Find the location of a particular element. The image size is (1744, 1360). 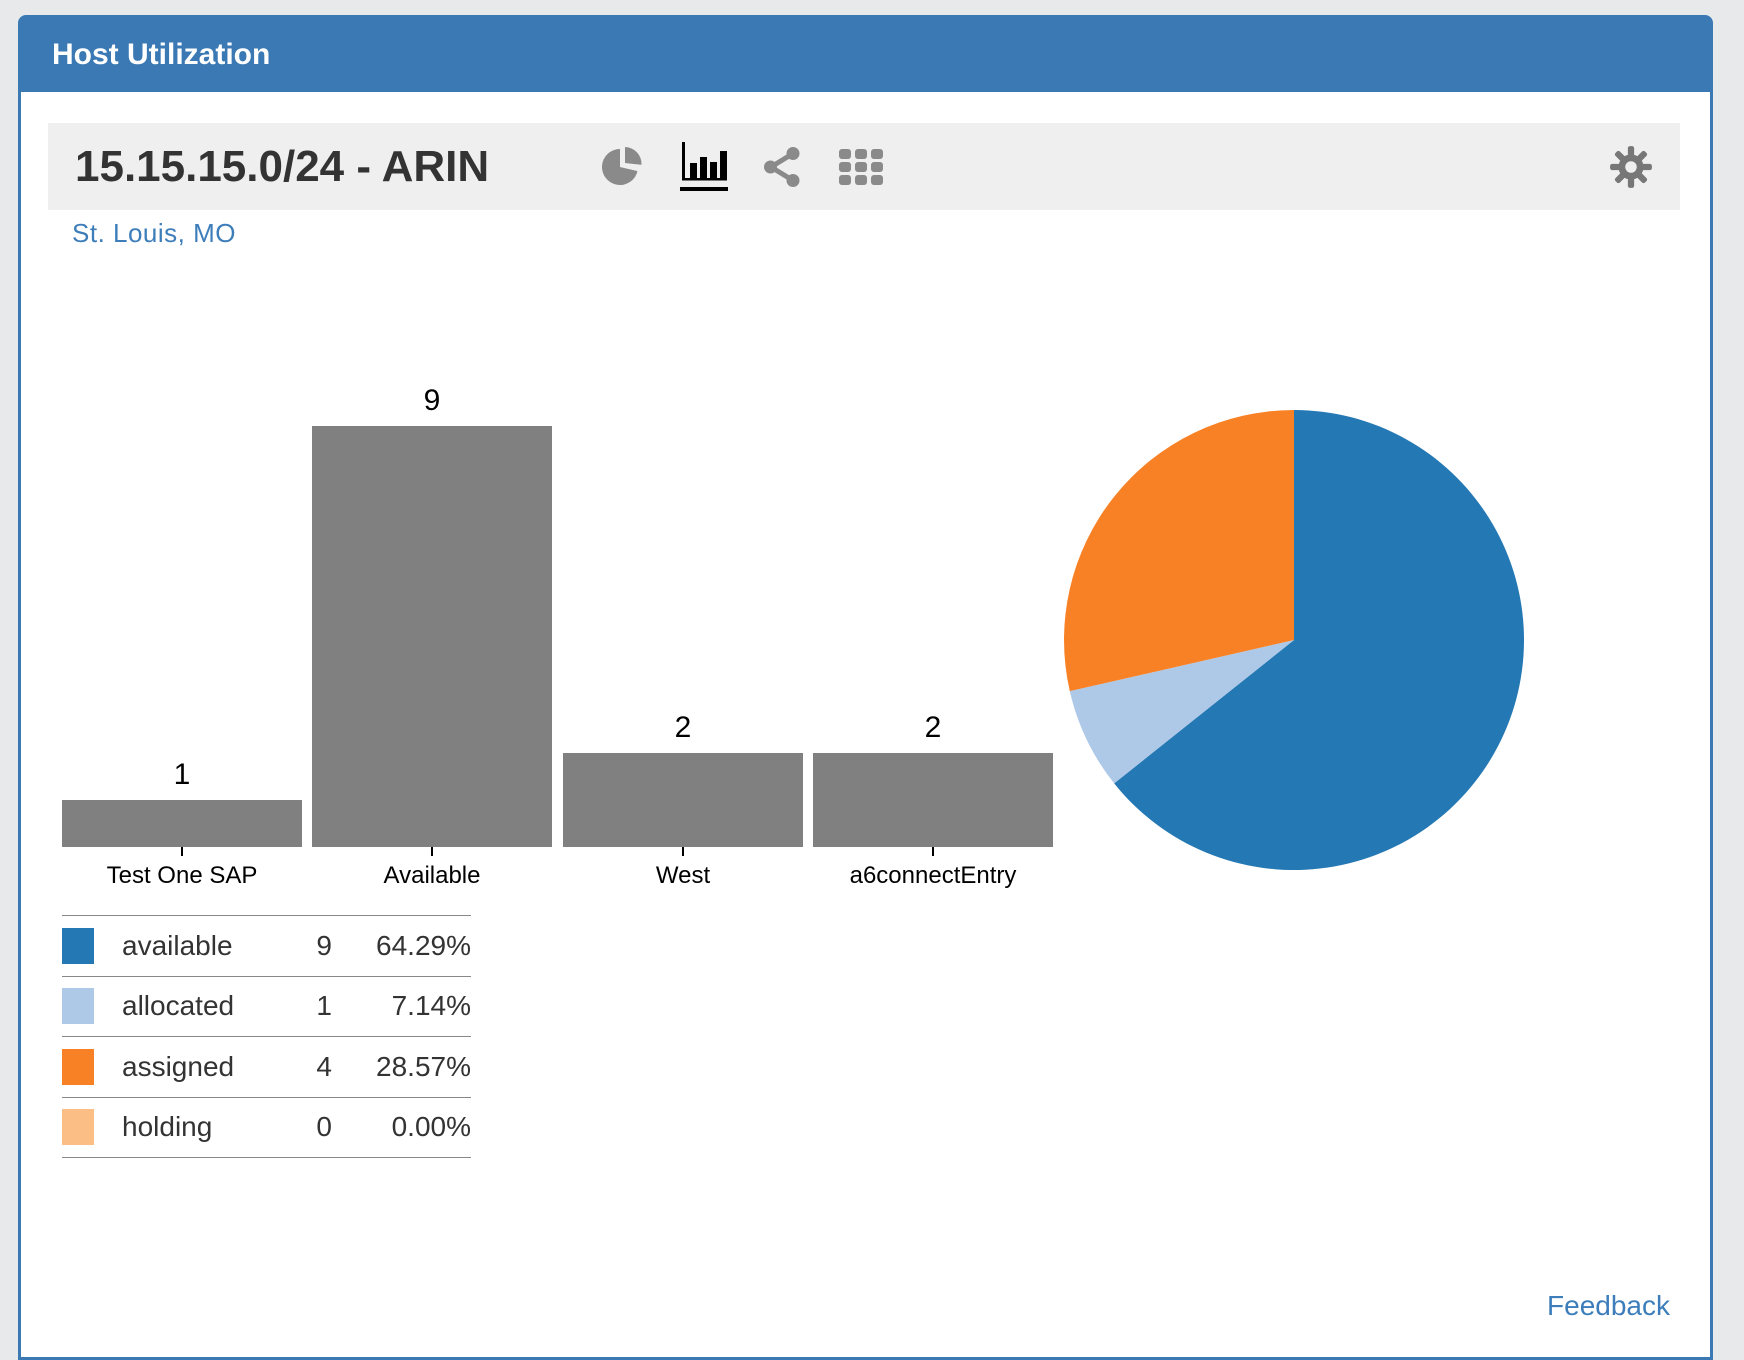

pie-slice-allocated is located at coordinates (1181, 712).